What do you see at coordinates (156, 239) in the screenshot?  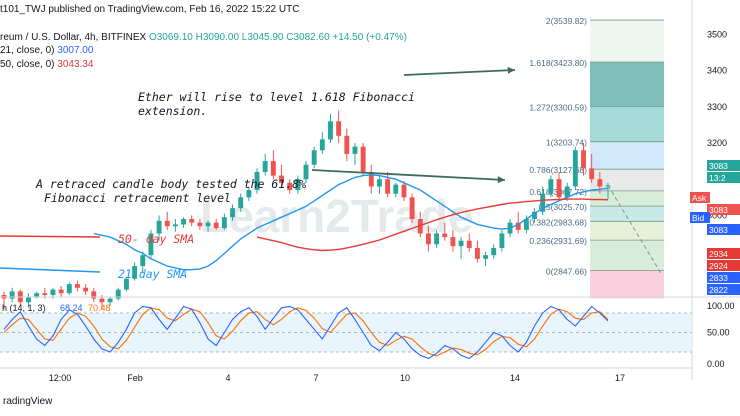 I see `annotation-ma50-label: 50- day SMA` at bounding box center [156, 239].